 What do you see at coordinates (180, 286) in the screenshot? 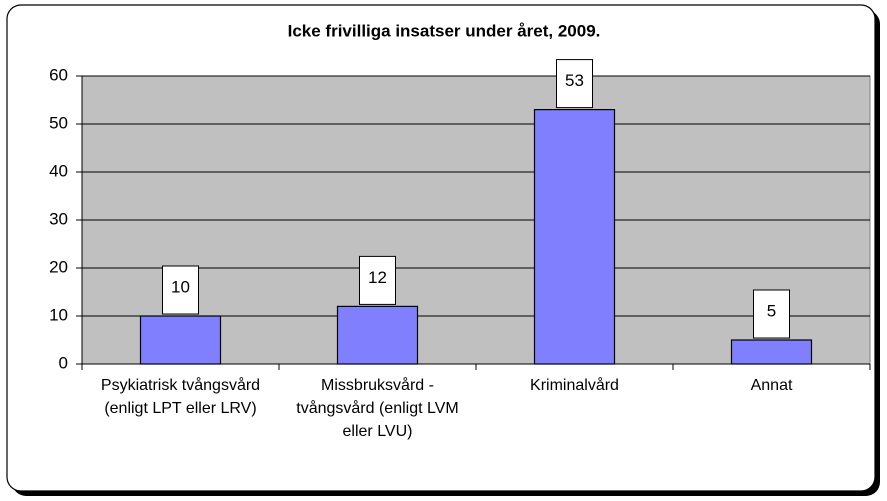
I see `value-label: 10` at bounding box center [180, 286].